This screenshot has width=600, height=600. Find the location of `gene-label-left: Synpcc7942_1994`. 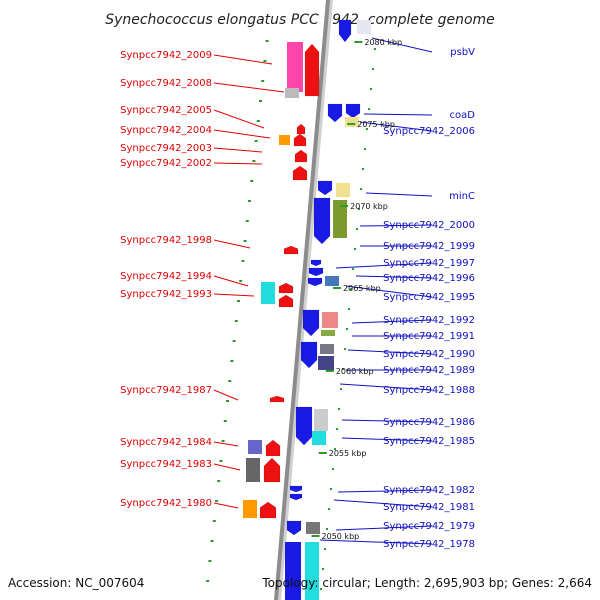

gene-label-left: Synpcc7942_1994 is located at coordinates (166, 276).